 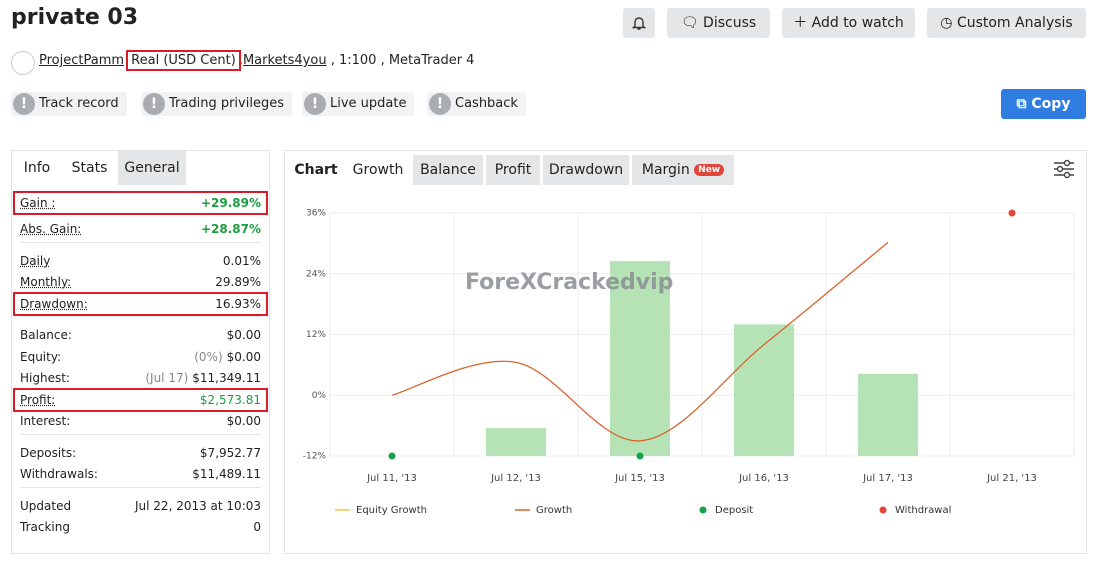 I want to click on stat-label: Updated, so click(x=46, y=505).